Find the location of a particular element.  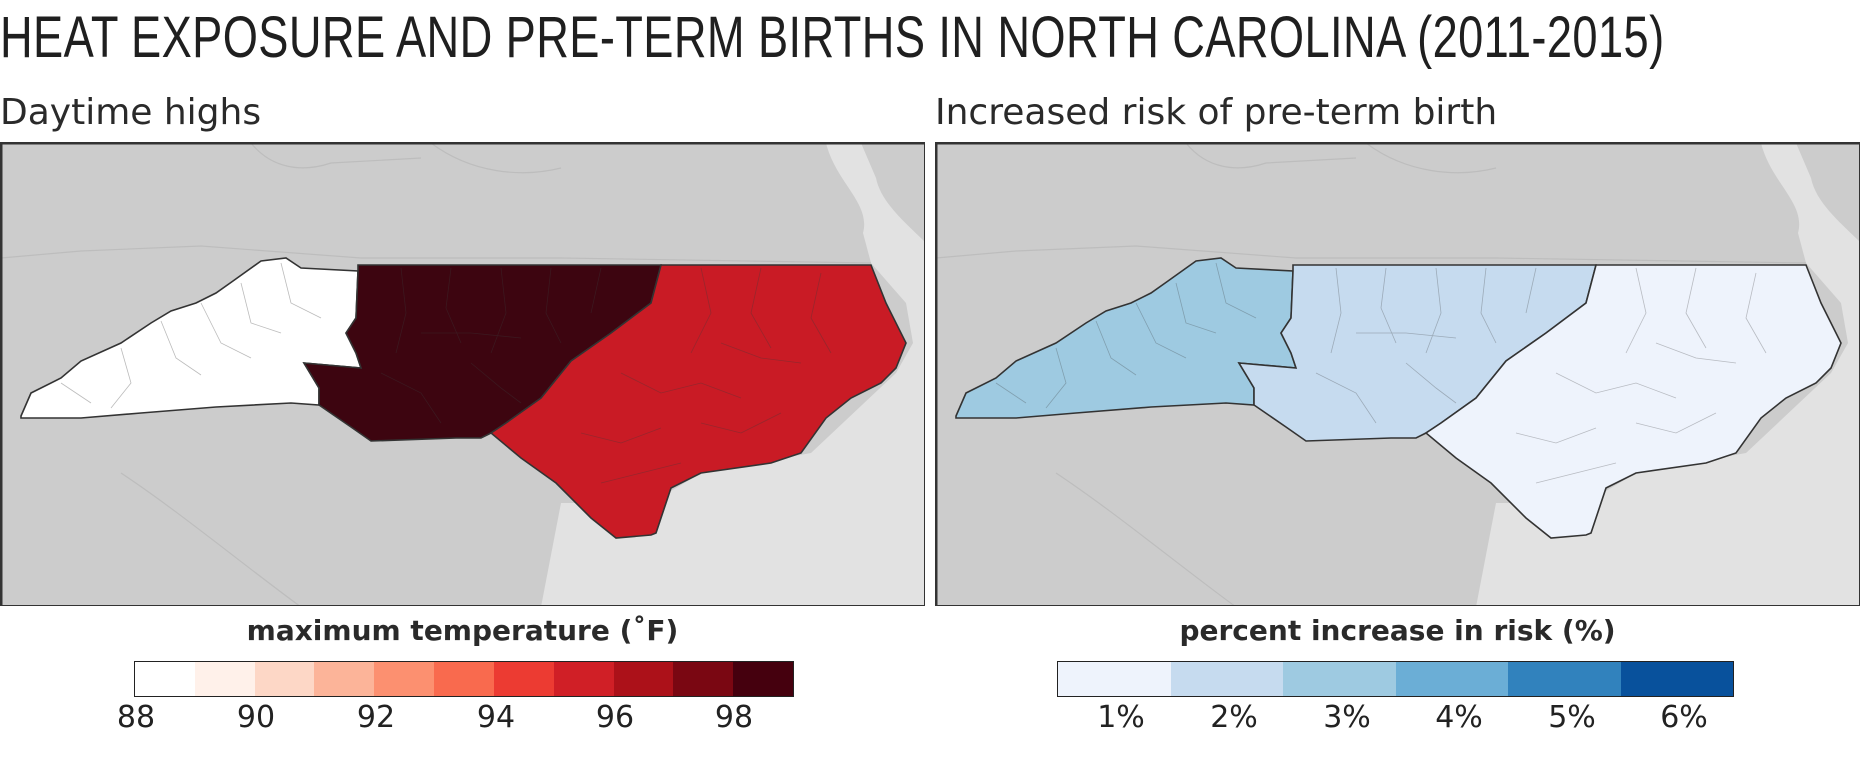

temperature-ticks: 88 90 92 94 96 98 is located at coordinates (455, 720).